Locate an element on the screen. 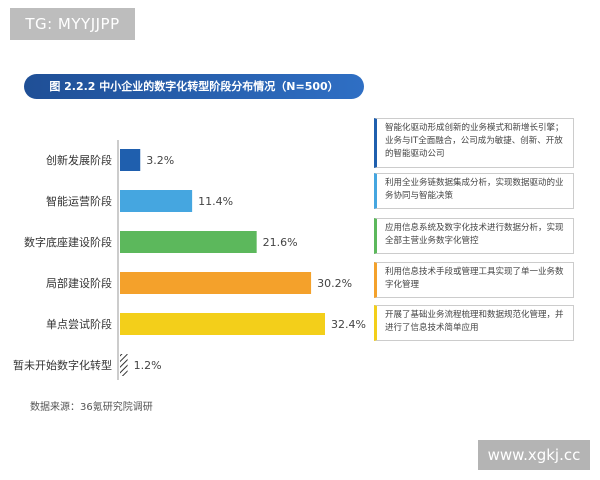 The image size is (600, 480). category-label: 智能运营阶段 is located at coordinates (79, 201).